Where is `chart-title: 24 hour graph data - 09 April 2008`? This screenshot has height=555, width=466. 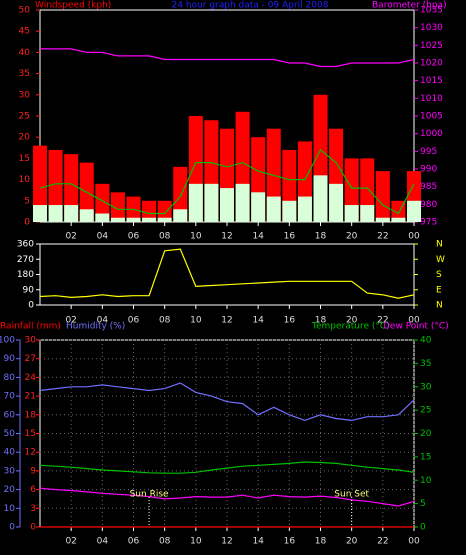
chart-title: 24 hour graph data - 09 April 2008 is located at coordinates (250, 6).